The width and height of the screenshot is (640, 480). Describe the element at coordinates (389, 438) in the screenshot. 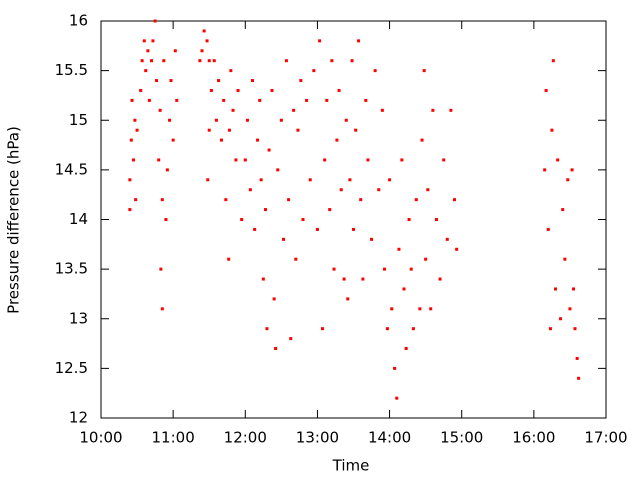

I see `x-tick-label: 14:00` at that location.